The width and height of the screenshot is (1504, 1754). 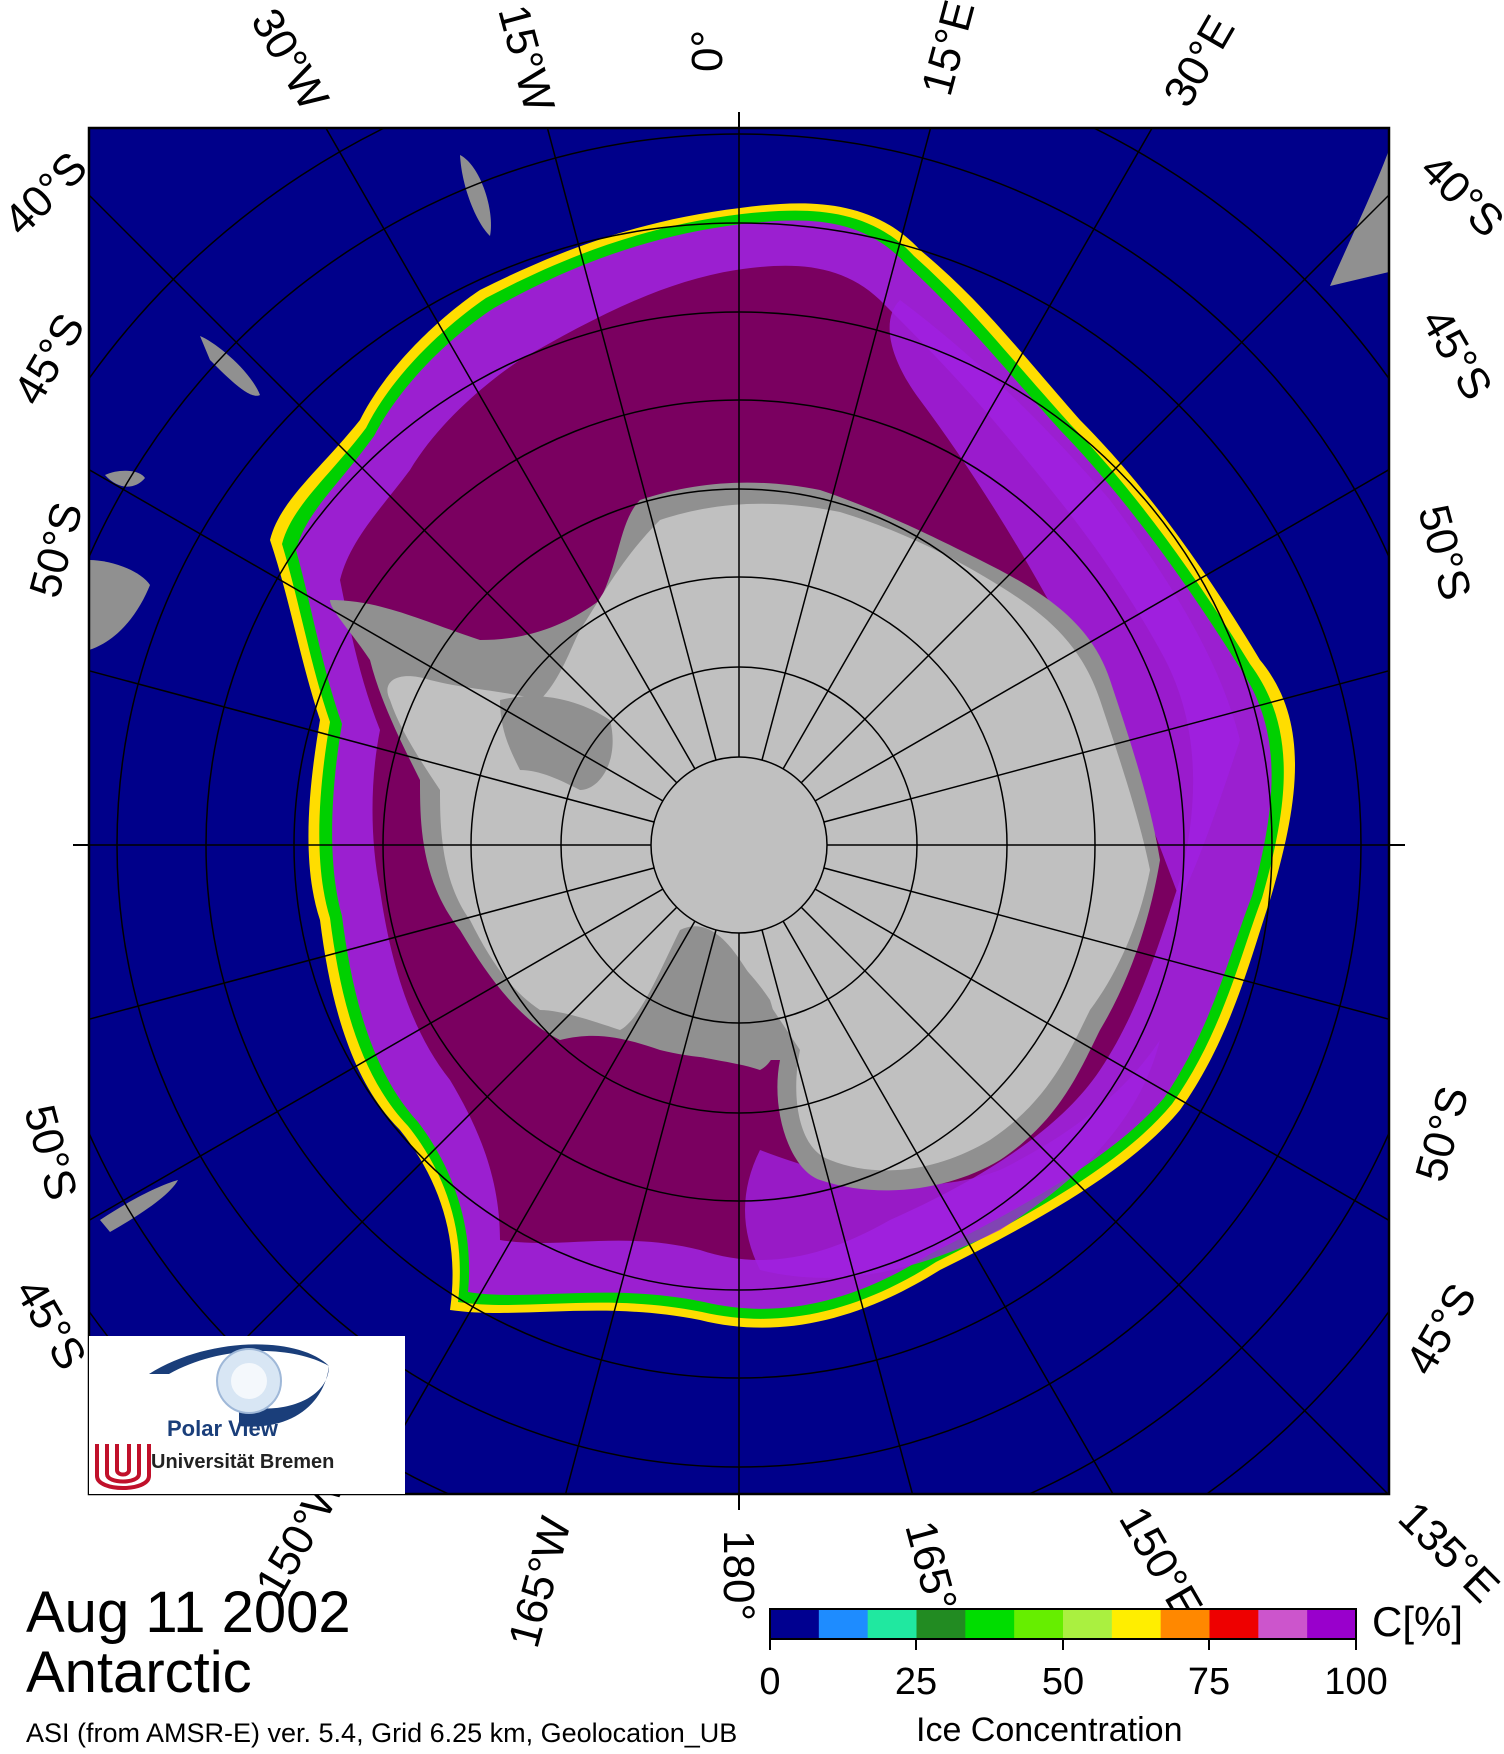 I want to click on legend-tick-50: 50, so click(x=1063, y=1682).